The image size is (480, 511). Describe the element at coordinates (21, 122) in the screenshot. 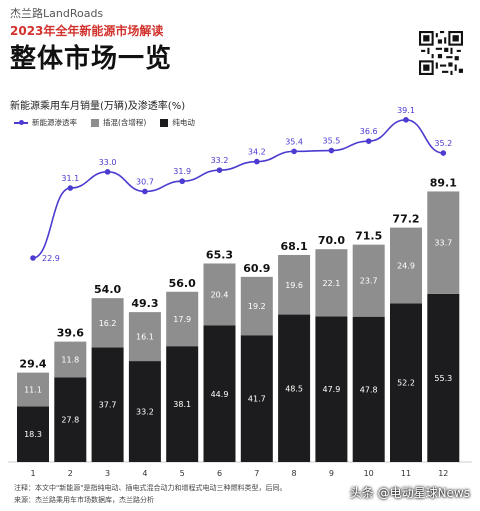

I see `legend-line-swatch` at that location.